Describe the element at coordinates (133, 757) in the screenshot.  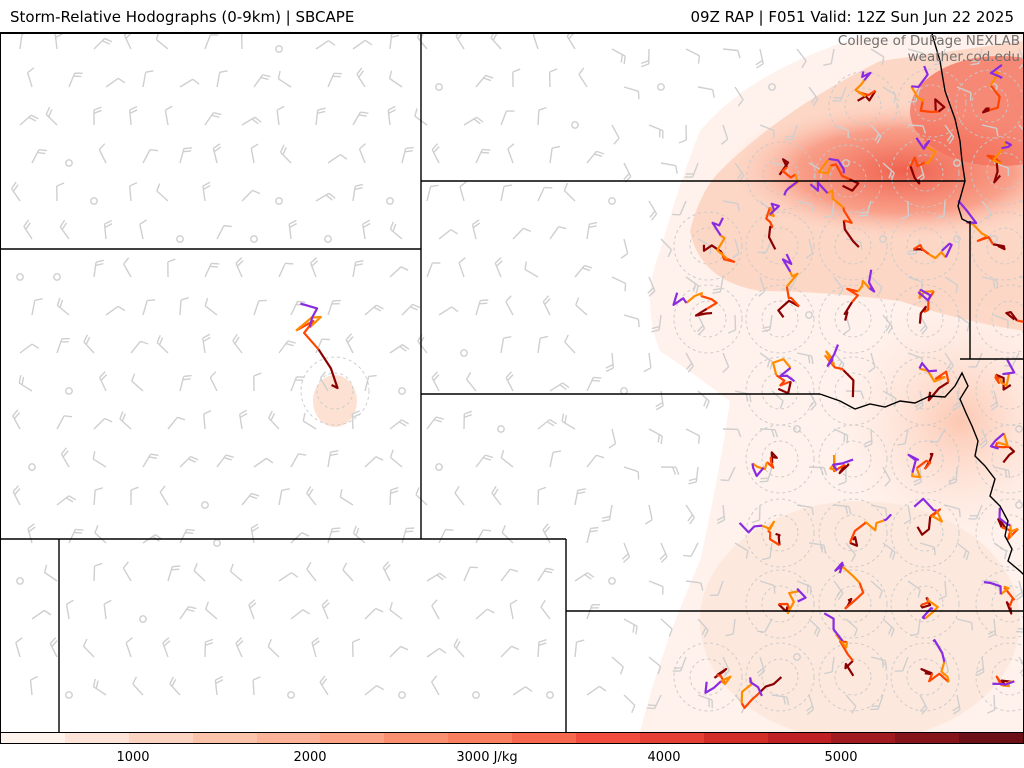
I see `colorbar-tick-label: 1000` at that location.